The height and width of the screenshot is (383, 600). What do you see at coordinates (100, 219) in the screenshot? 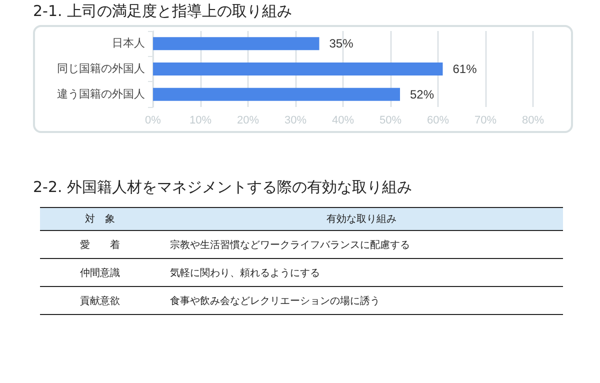
I see `text: 対 象` at bounding box center [100, 219].